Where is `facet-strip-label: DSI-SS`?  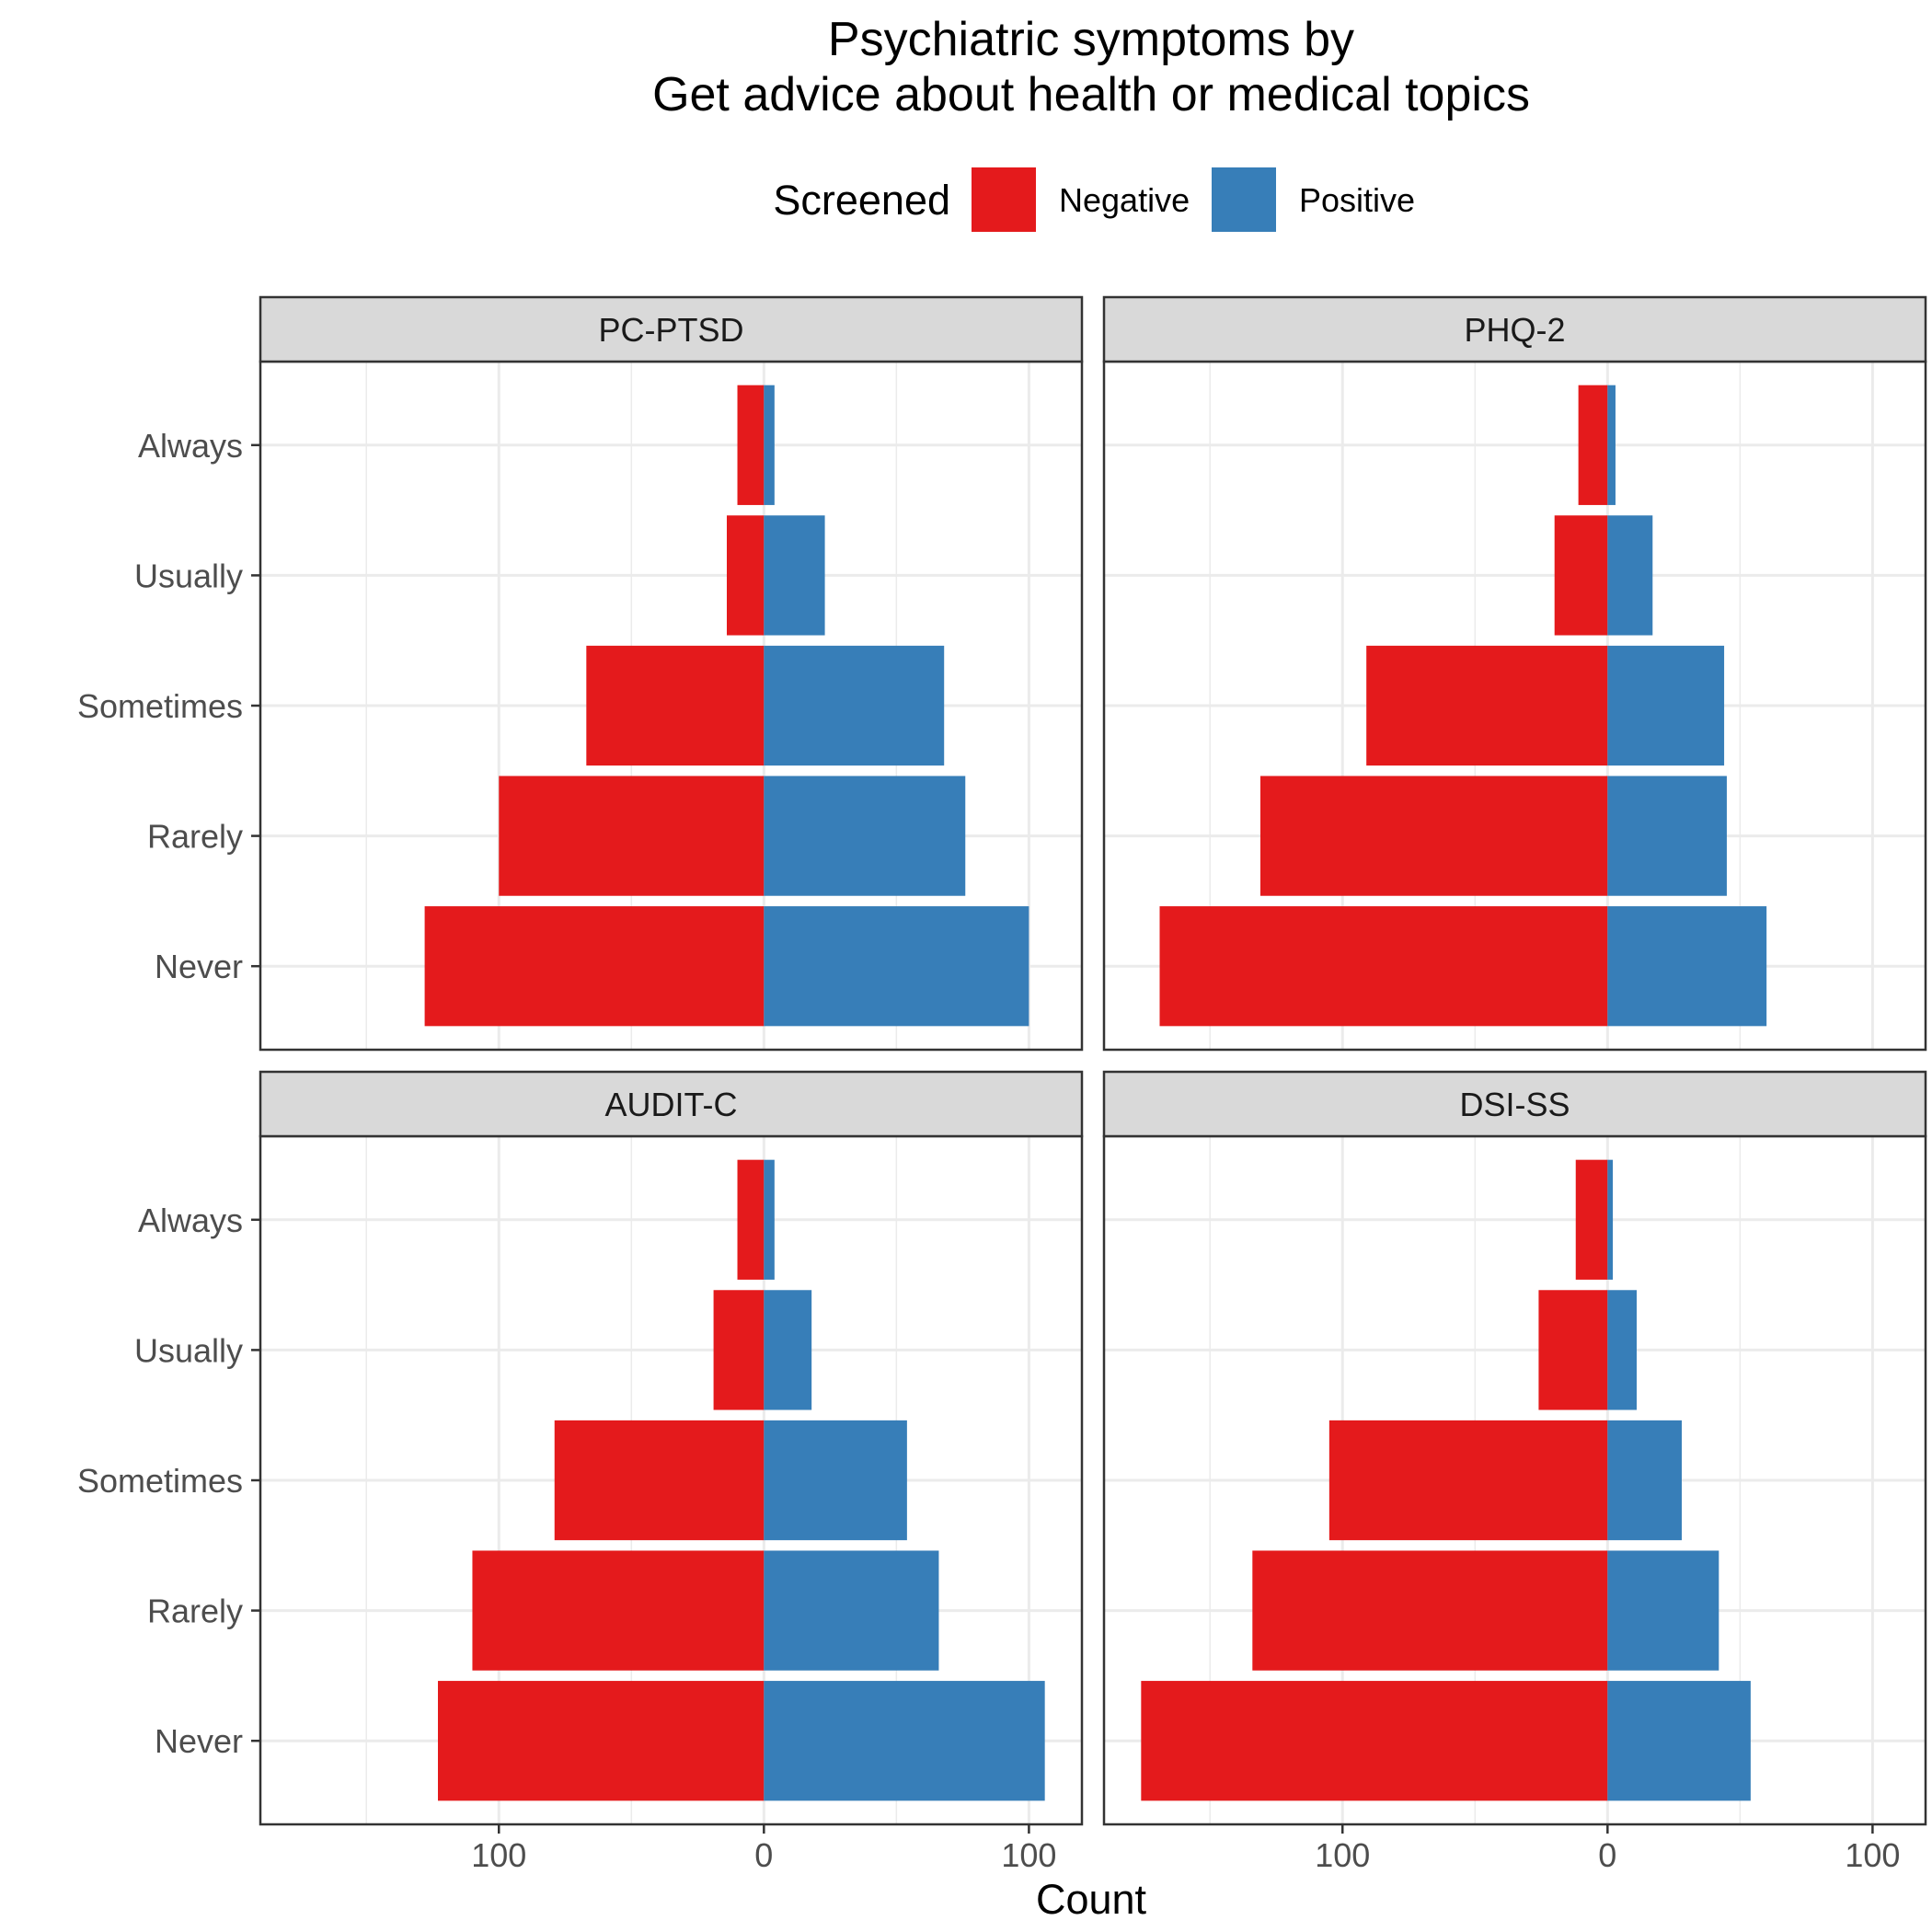 facet-strip-label: DSI-SS is located at coordinates (1514, 1104).